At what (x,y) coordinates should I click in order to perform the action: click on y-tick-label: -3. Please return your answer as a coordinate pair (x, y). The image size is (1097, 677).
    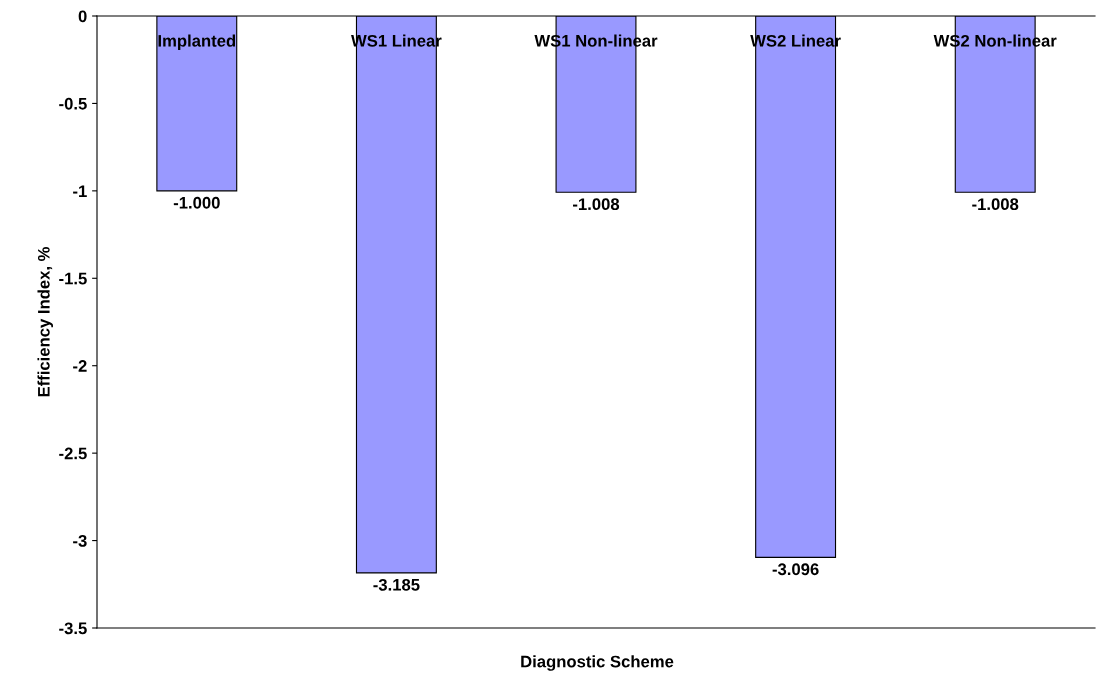
    Looking at the image, I should click on (80, 540).